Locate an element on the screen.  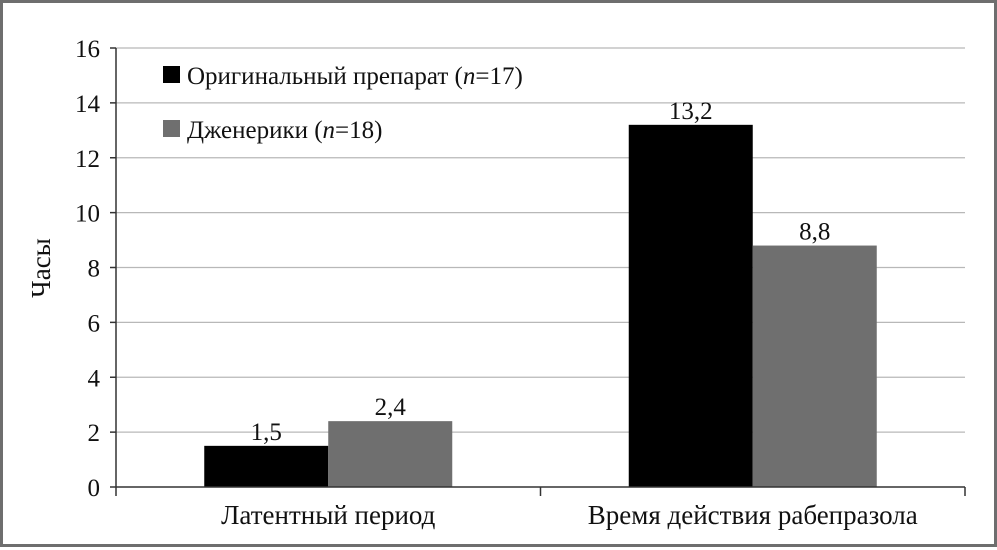
y-tick-label: 12 is located at coordinates (87, 159).